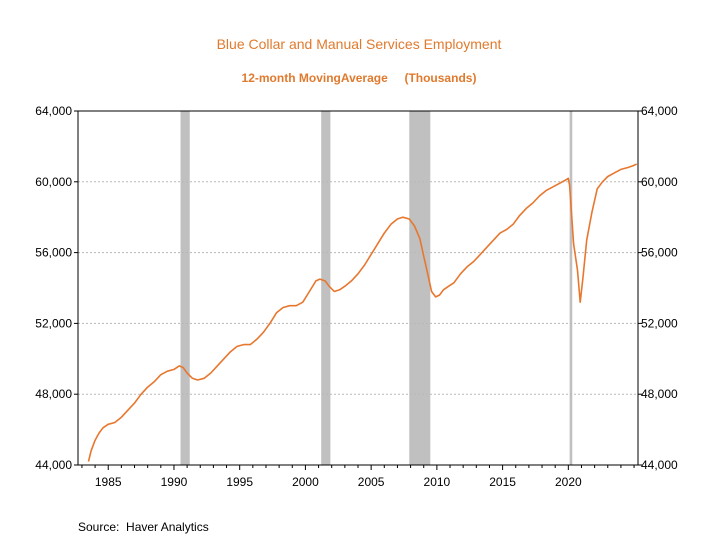 This screenshot has height=538, width=718. I want to click on left-y-tick-label-1: 48,000, so click(53, 394).